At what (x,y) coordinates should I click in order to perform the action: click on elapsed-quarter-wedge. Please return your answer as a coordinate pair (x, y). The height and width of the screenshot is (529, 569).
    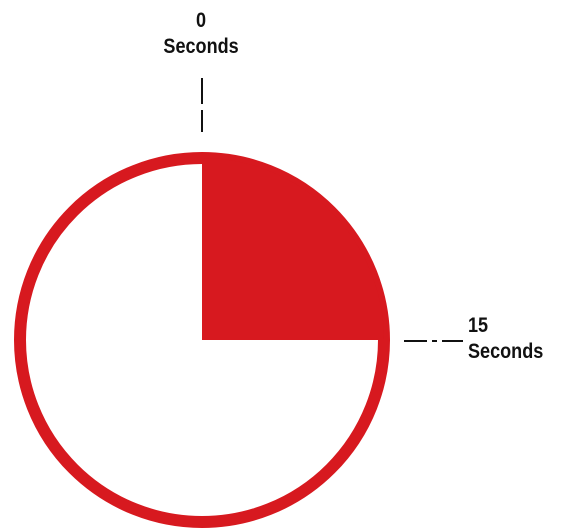
    Looking at the image, I should click on (293, 249).